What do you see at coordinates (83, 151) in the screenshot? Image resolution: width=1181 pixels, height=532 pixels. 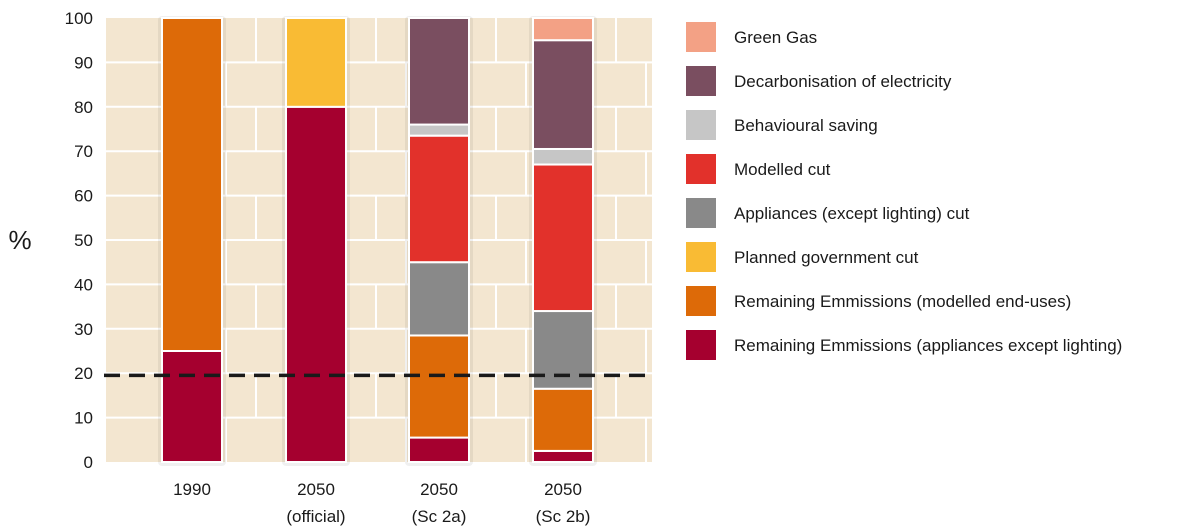 I see `y-tick-label: 70` at bounding box center [83, 151].